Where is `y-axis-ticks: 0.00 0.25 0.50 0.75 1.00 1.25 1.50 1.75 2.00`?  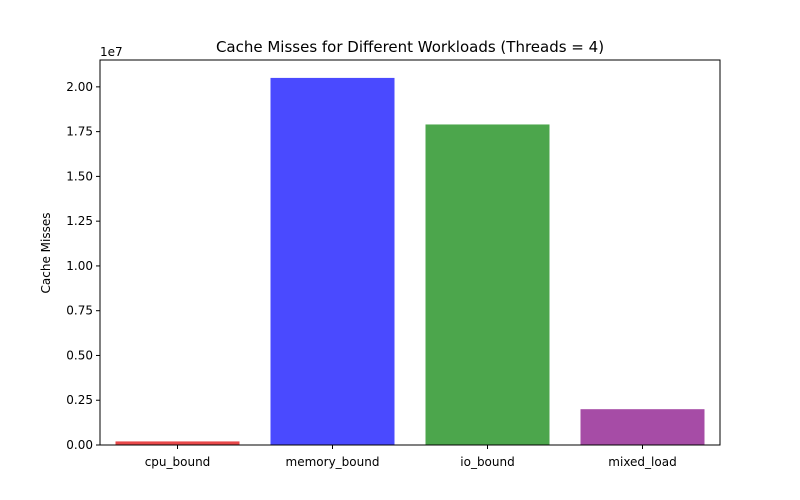
y-axis-ticks: 0.00 0.25 0.50 0.75 1.00 1.25 1.50 1.75 2.00 is located at coordinates (83, 266).